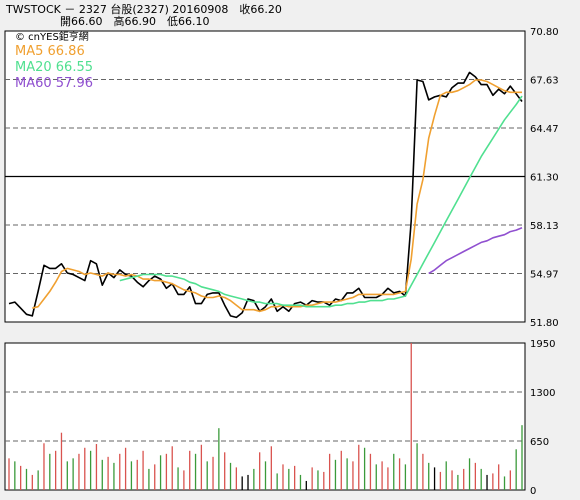  What do you see at coordinates (475, 250) in the screenshot?
I see `series-line-ma60` at bounding box center [475, 250].